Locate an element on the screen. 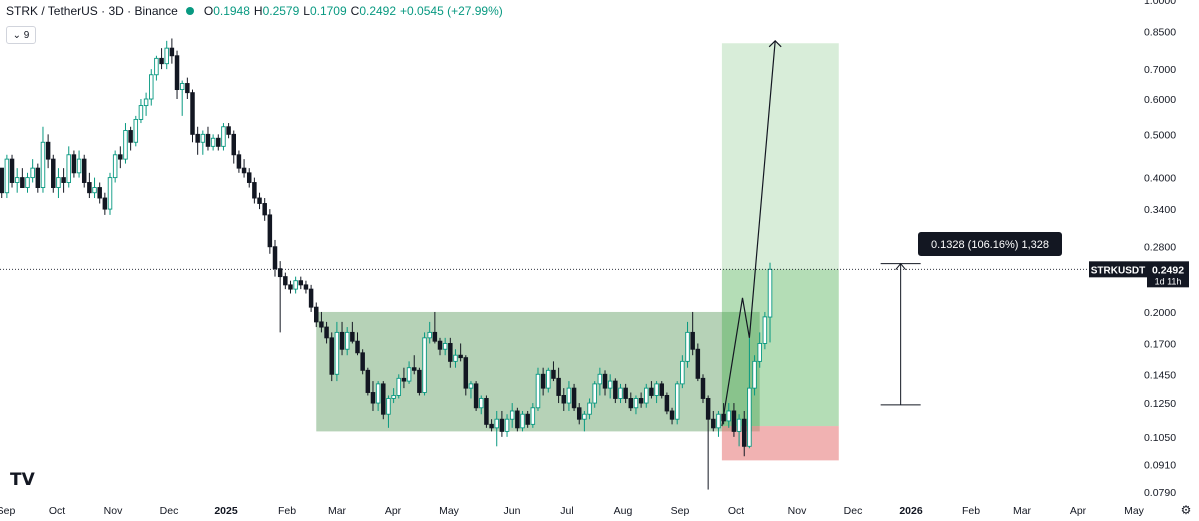  y-tick-label-13: 0.0910 is located at coordinates (1160, 466).